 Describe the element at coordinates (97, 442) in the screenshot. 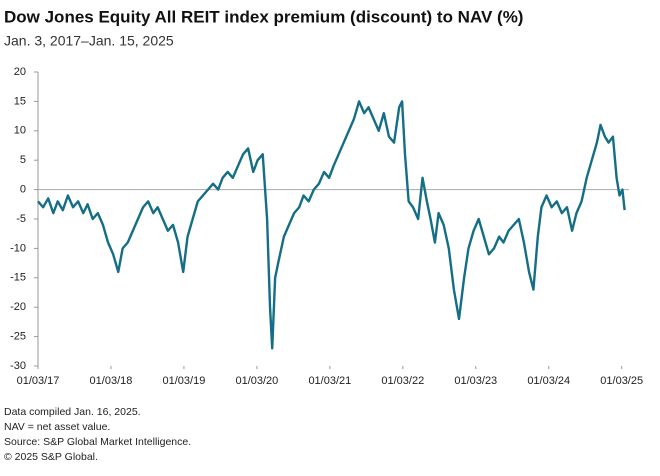

I see `note: Source: S&P Global Market Intelligence.` at that location.